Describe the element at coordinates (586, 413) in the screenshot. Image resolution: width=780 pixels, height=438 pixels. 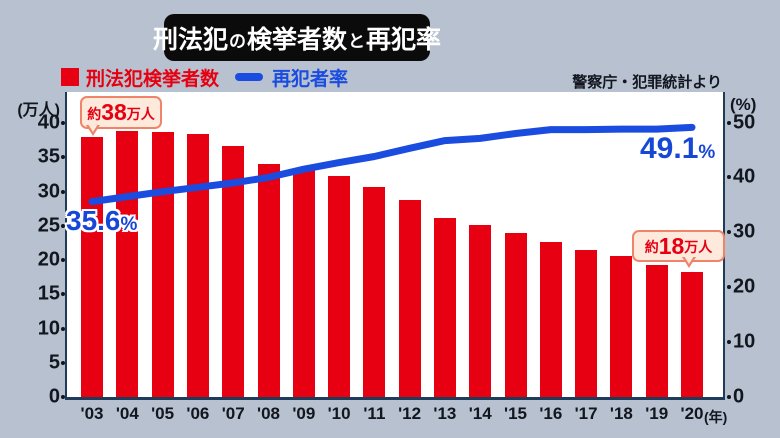
I see `x-label-17: '17` at that location.